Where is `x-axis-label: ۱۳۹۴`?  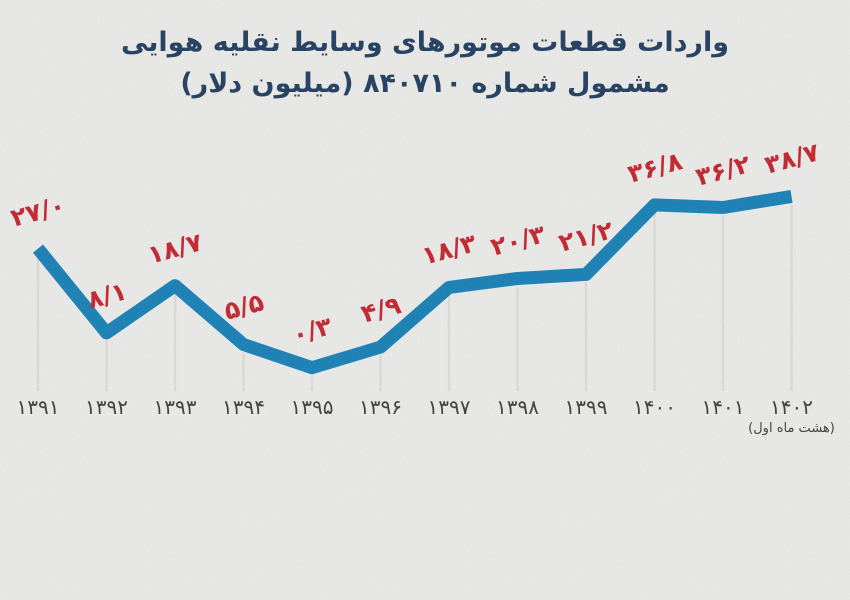 x-axis-label: ۱۳۹۴ is located at coordinates (243, 407).